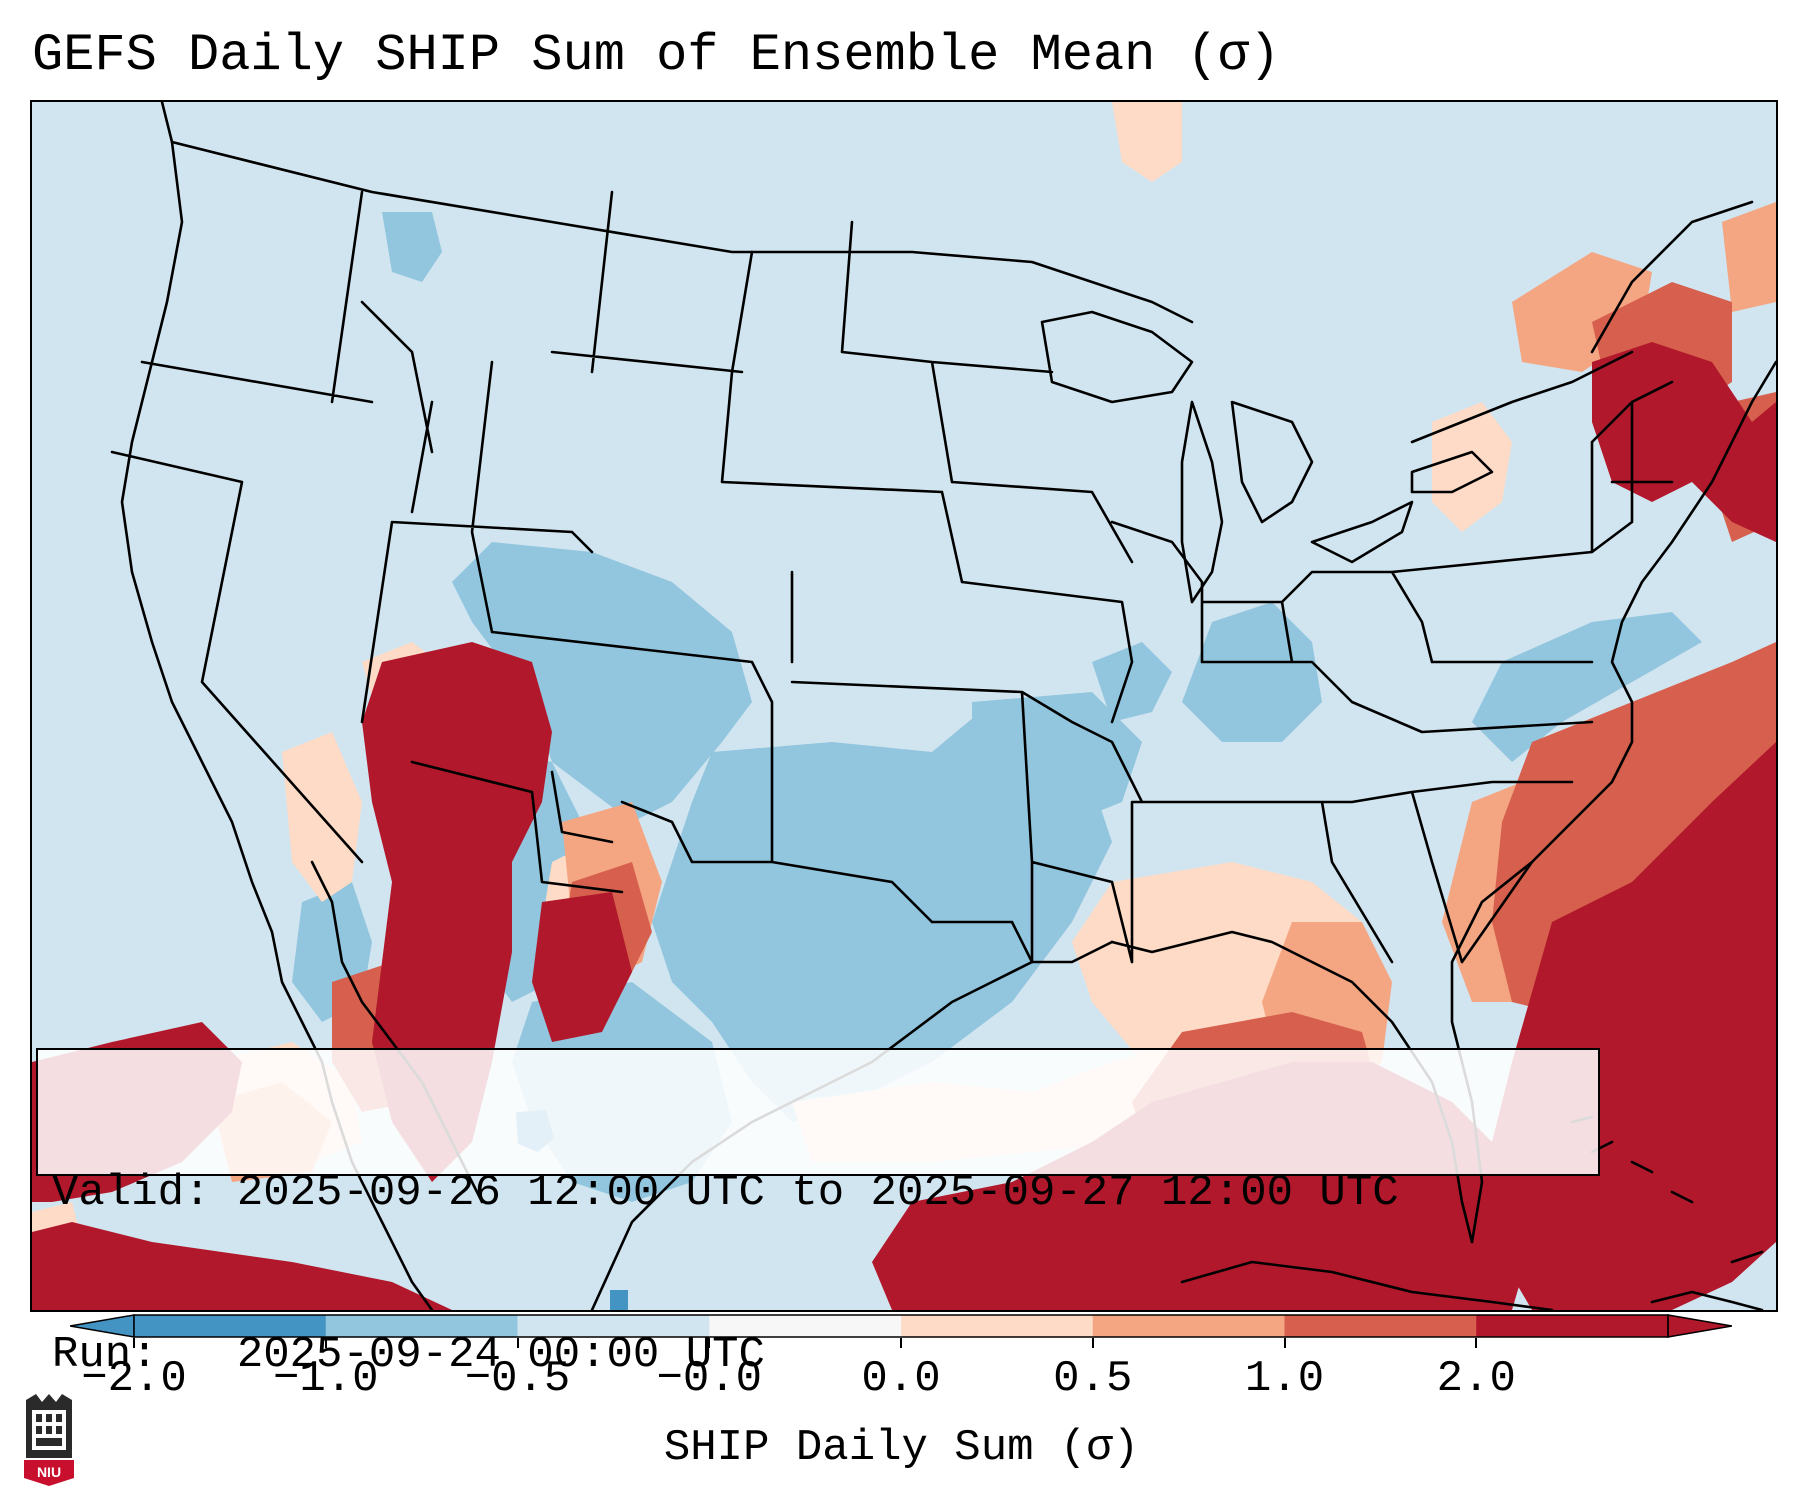  I want to click on colorbar-label: SHIP Daily Sum (σ), so click(901, 1448).